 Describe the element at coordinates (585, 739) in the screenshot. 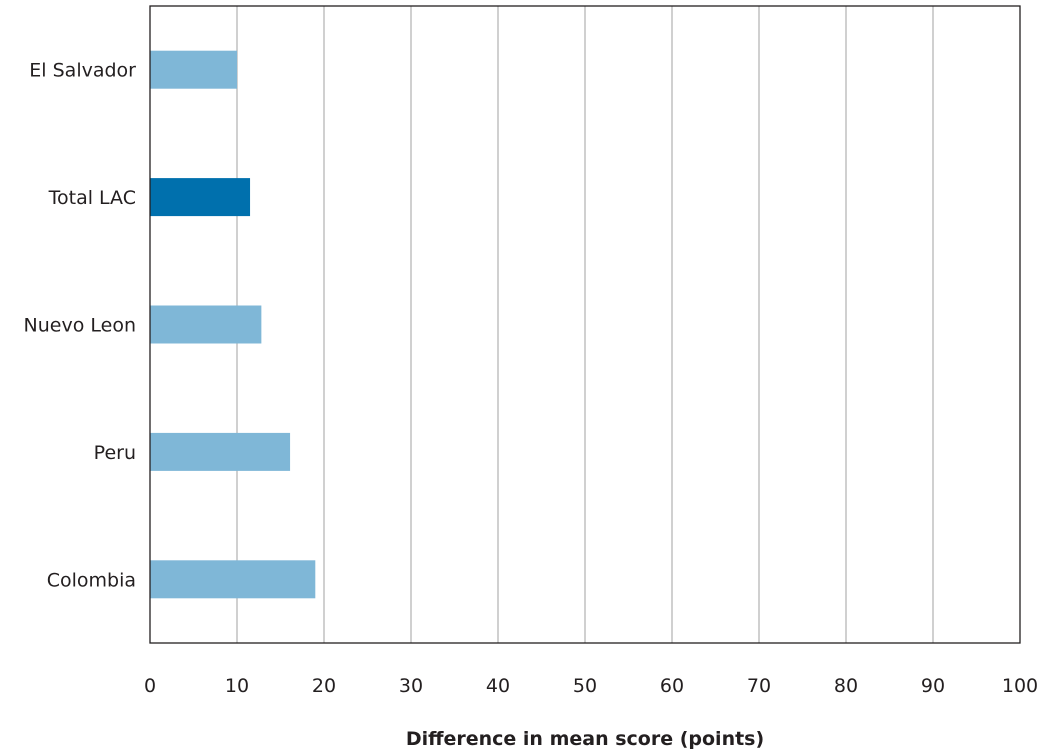

I see `x-axis-title: Difference in mean score (points)` at that location.